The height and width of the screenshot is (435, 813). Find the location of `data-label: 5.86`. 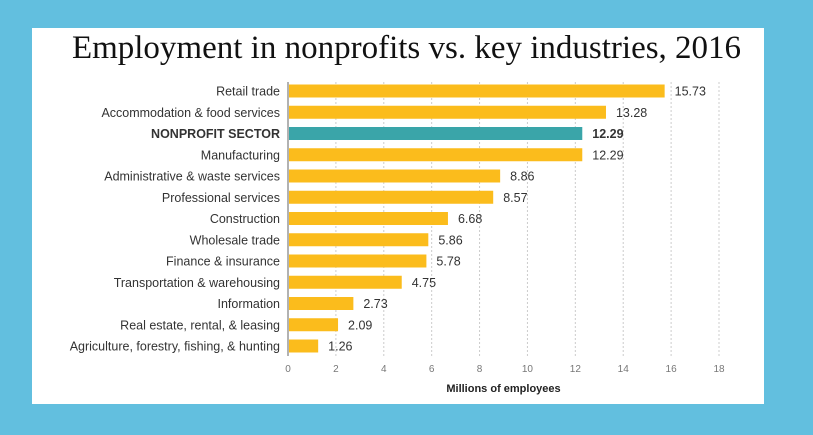

data-label: 5.86 is located at coordinates (450, 240).